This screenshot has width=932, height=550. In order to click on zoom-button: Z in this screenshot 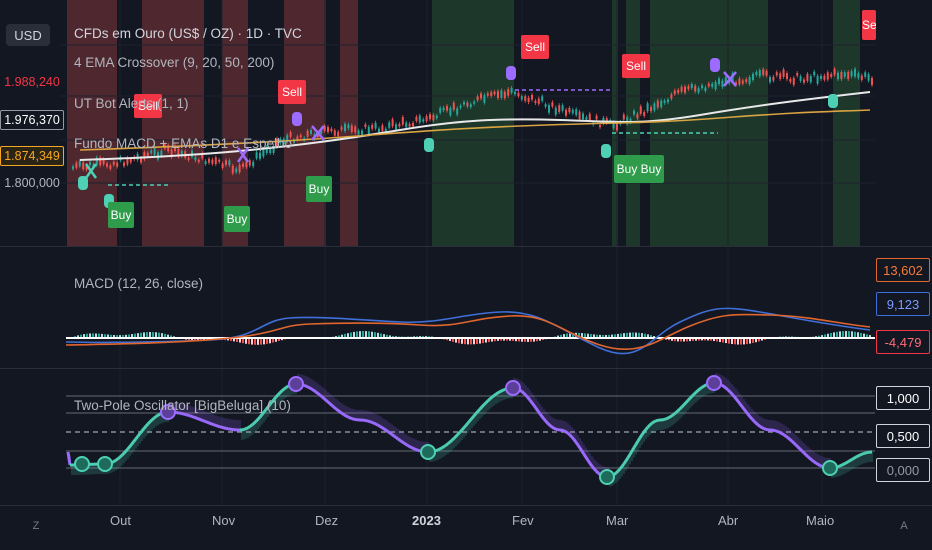, I will do `click(36, 526)`.